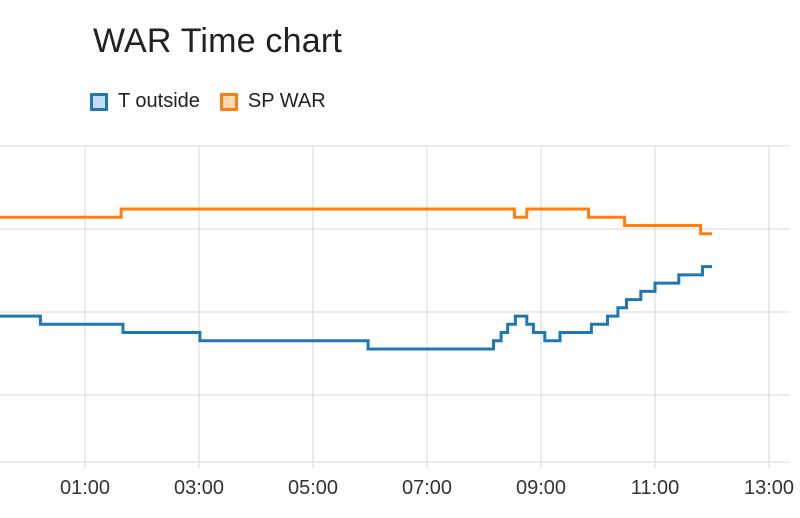 The image size is (800, 518). I want to click on series-line-sp-war, so click(356, 221).